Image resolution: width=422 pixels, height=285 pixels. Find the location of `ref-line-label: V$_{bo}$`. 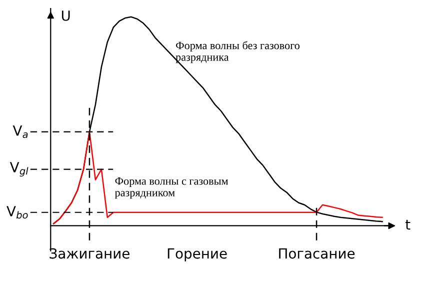

ref-line-label: V$_{bo}$ is located at coordinates (17, 212).